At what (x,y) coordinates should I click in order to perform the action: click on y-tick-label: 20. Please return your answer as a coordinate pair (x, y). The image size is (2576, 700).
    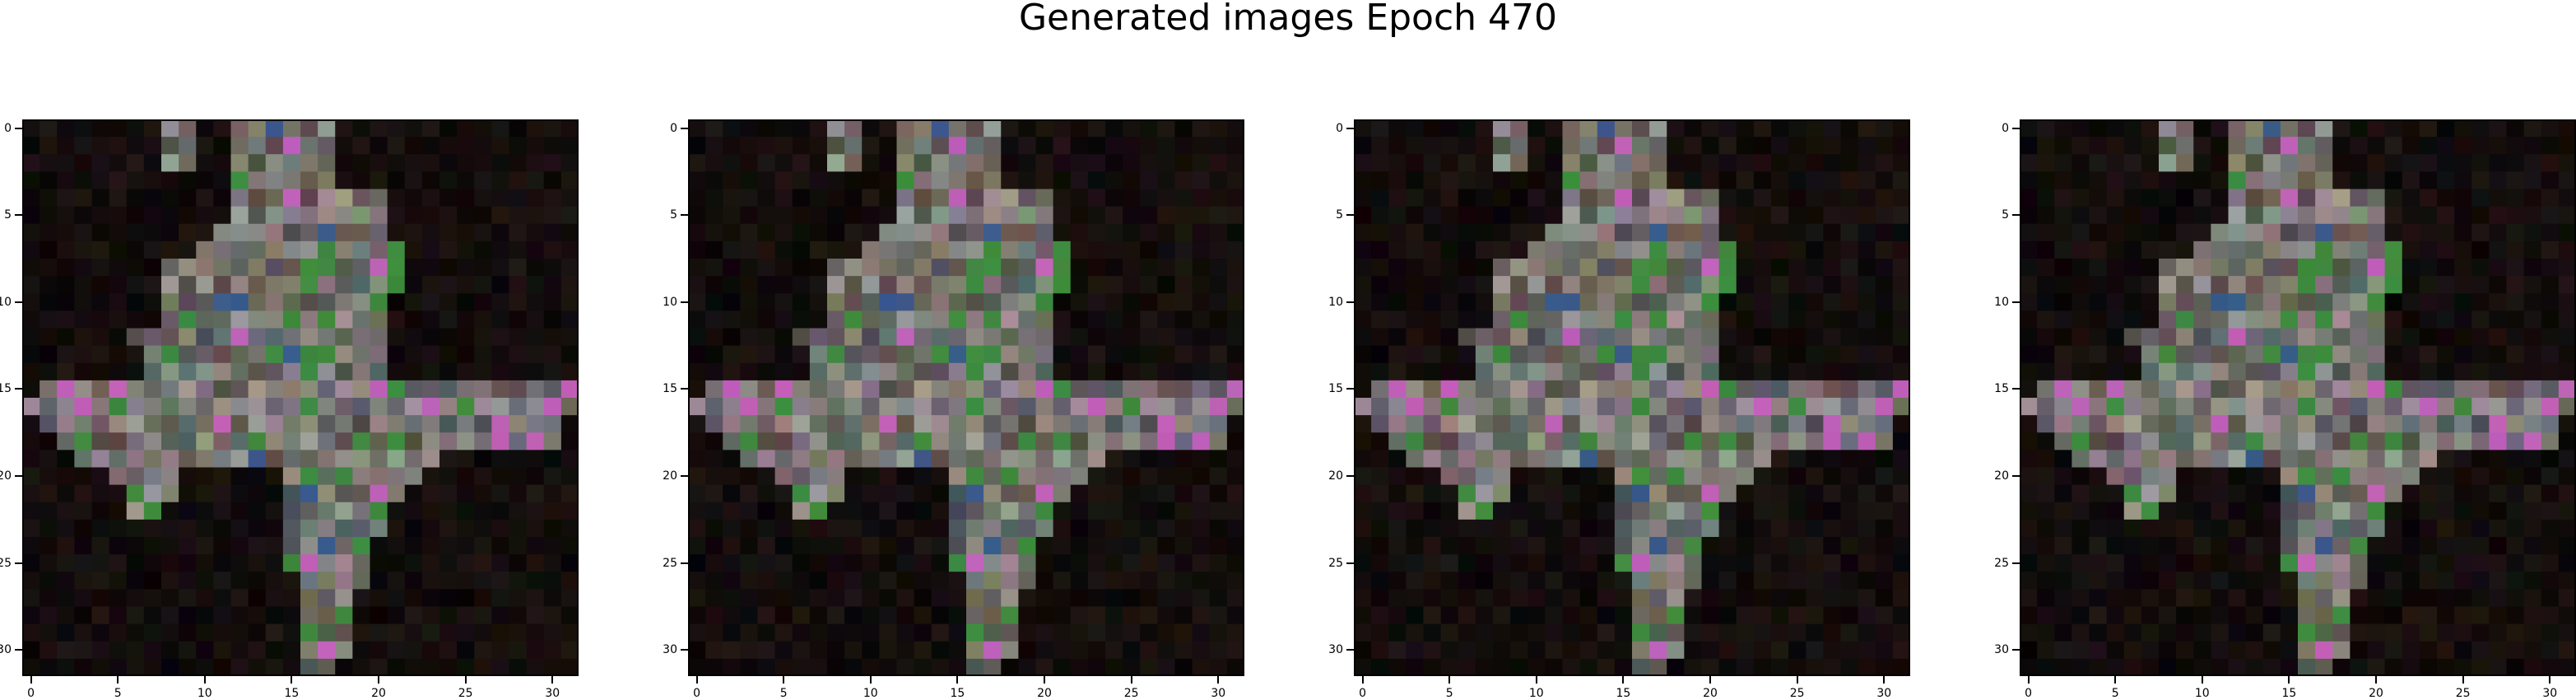
    Looking at the image, I should click on (670, 476).